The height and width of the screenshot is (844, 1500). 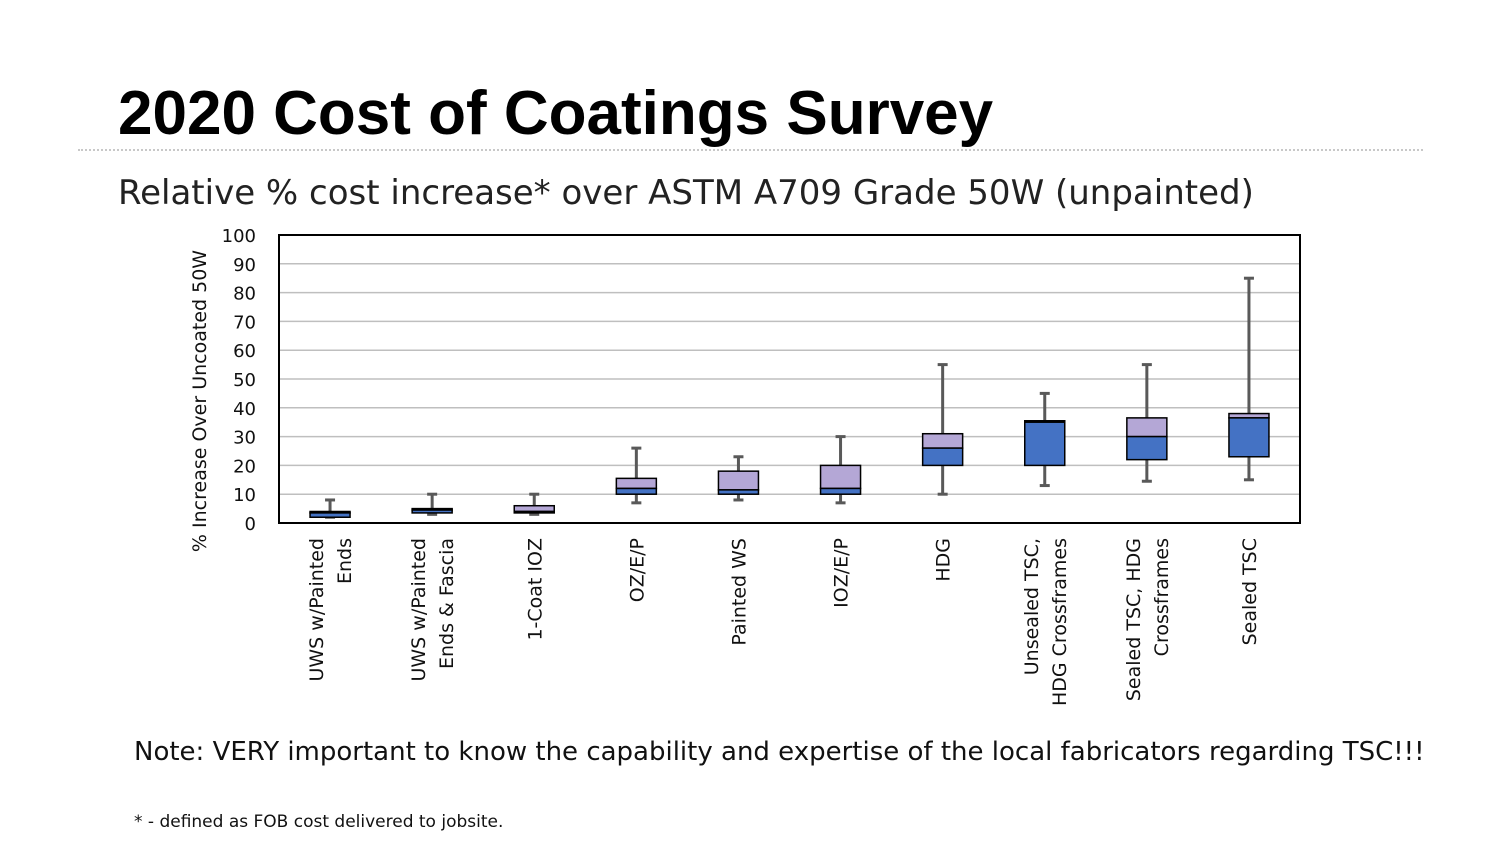 I want to click on y-tick-label-70: 70, so click(x=244, y=322).